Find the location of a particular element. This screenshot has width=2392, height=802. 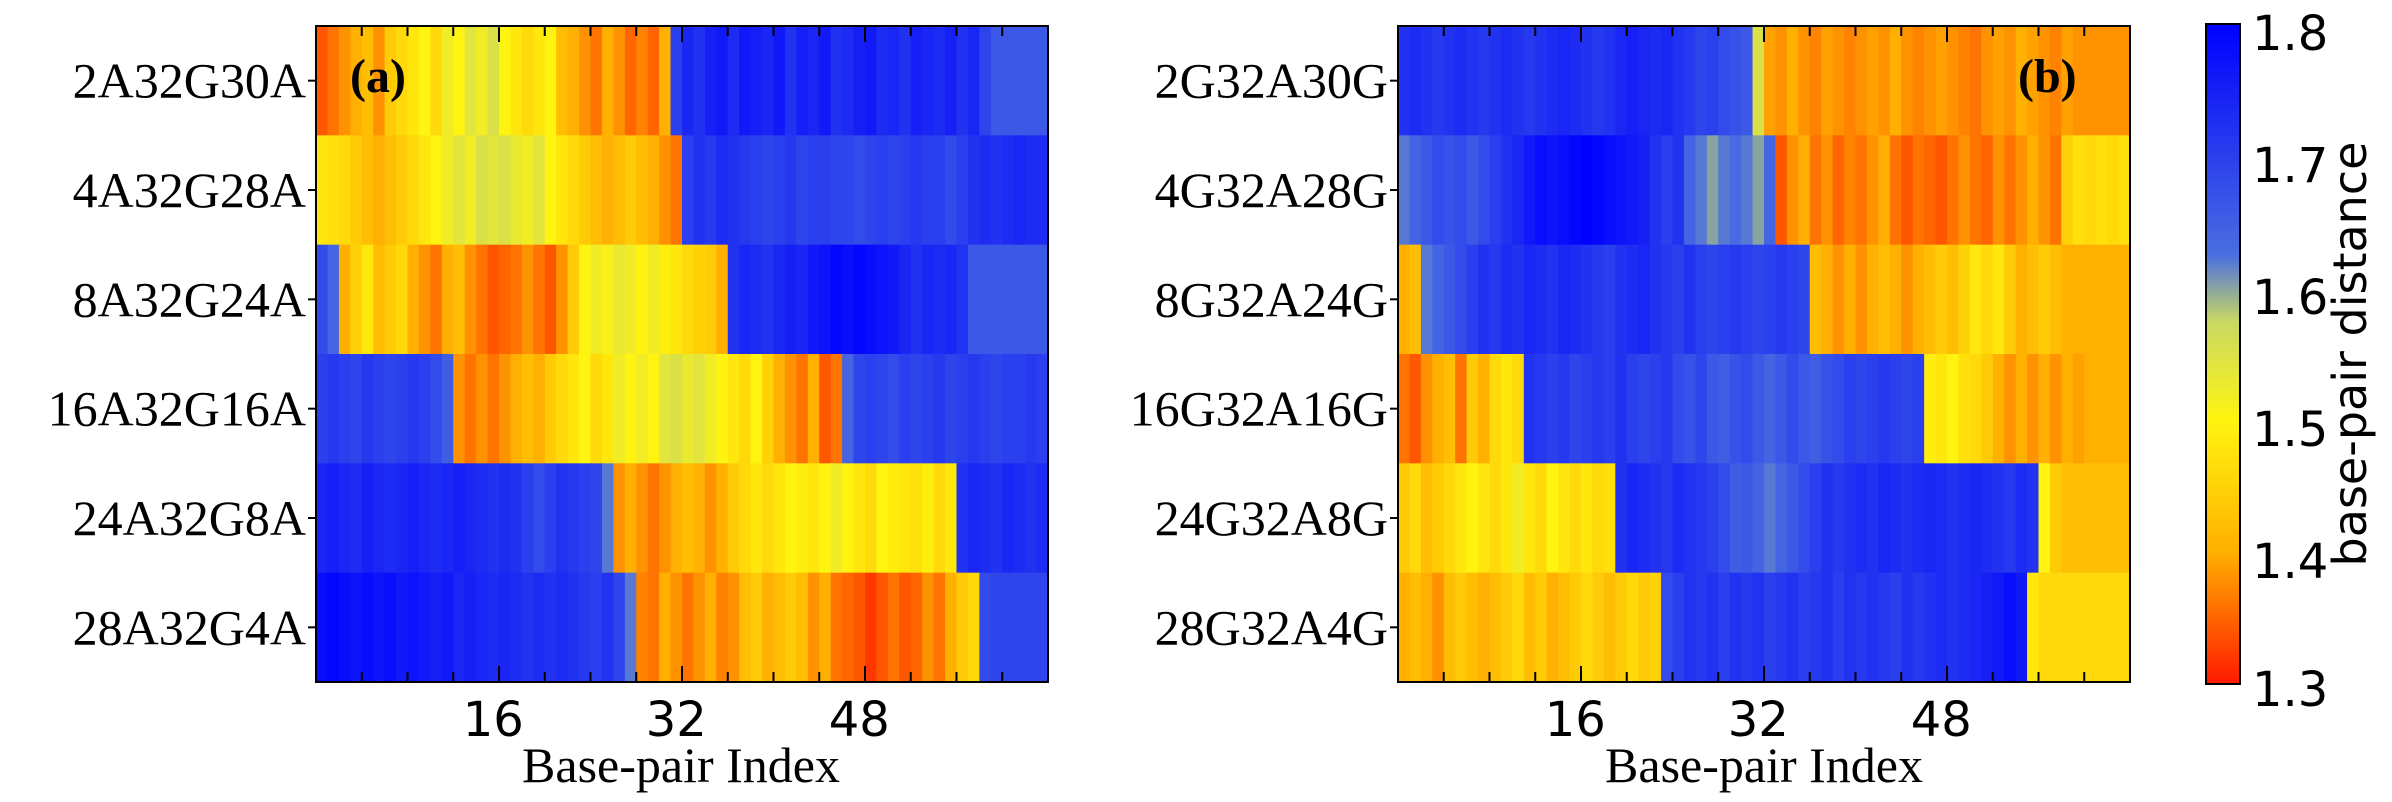

colorbar-label: base-pair distance is located at coordinates (2350, 354).